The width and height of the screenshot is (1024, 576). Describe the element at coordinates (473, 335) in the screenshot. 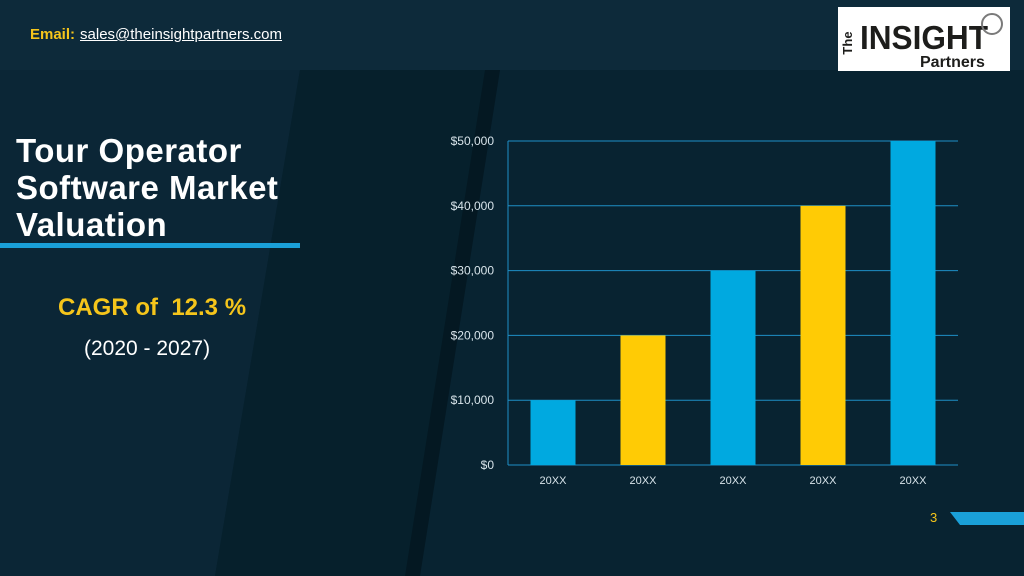

I see `y-tick-label: $20,000` at that location.